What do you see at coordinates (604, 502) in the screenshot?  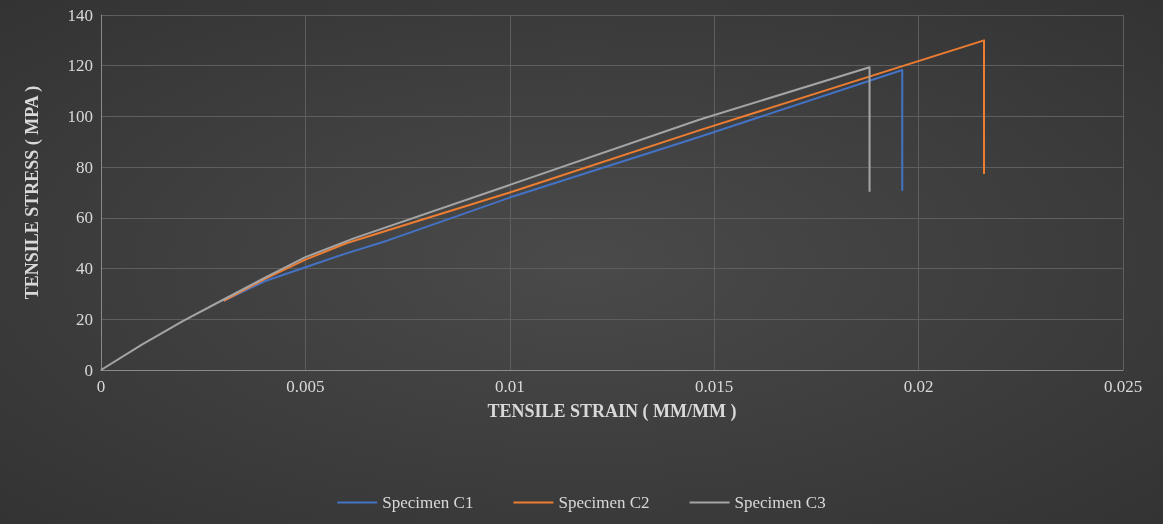 I see `legend-label: Specimen C2` at bounding box center [604, 502].